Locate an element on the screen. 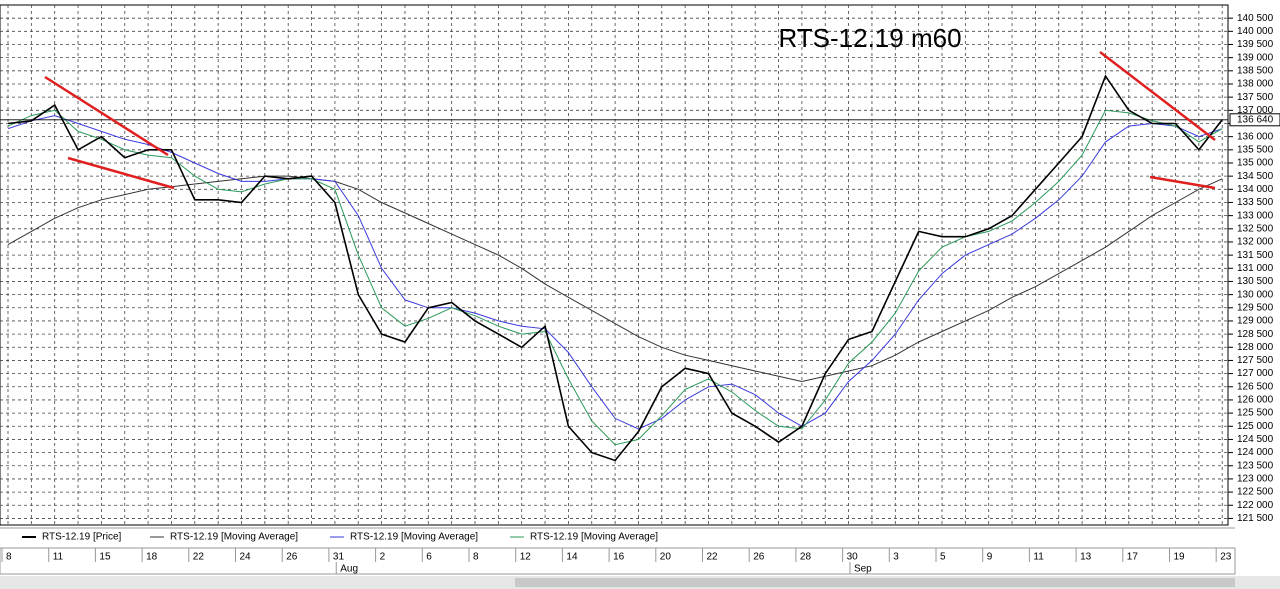 This screenshot has height=589, width=1280. x-tick-label: 15 is located at coordinates (105, 557).